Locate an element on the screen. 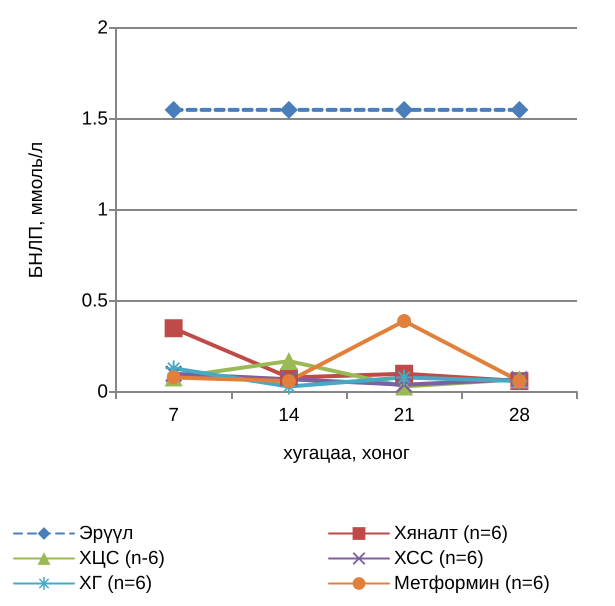 The height and width of the screenshot is (606, 615). y-tick-label: 1 is located at coordinates (102, 210).